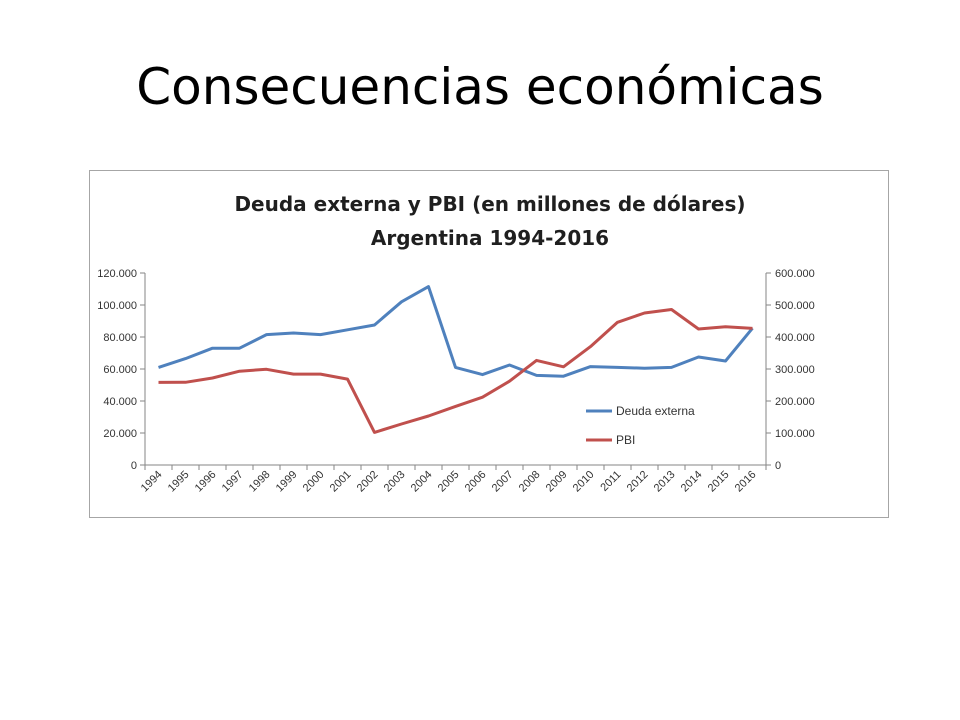 The image size is (960, 720). Describe the element at coordinates (665, 482) in the screenshot. I see `x-tick-label: 2013` at that location.